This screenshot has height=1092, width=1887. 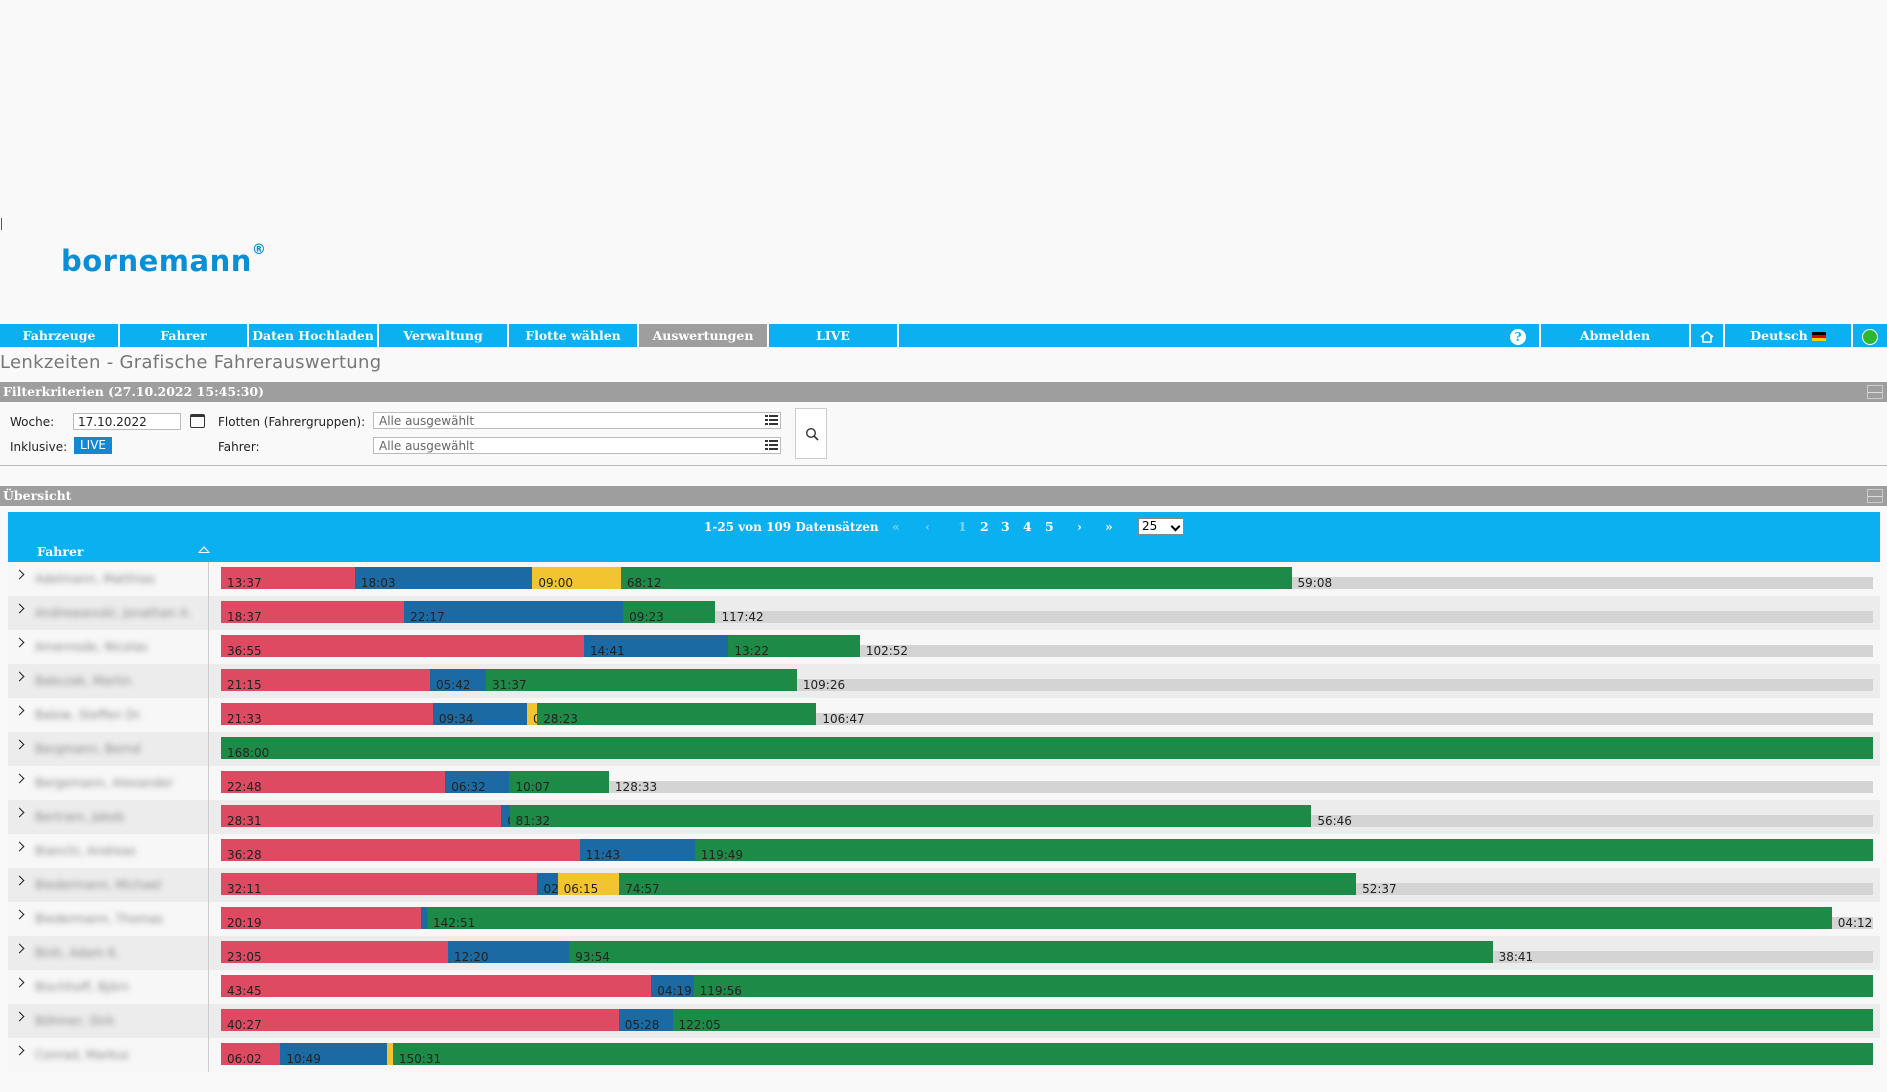 I want to click on table-row: Bianchi, Andreas 36:28 11:43 119:49, so click(x=944, y=851).